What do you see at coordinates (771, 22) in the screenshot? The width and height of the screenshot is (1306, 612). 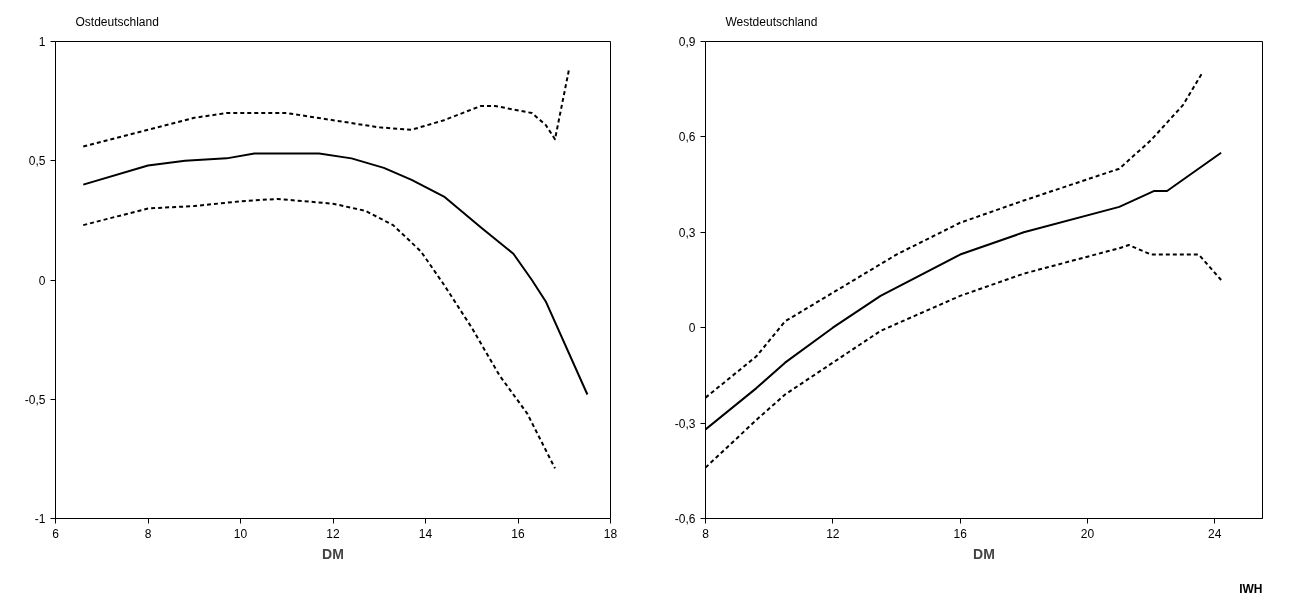 I see `chart-title: Westdeutschland` at bounding box center [771, 22].